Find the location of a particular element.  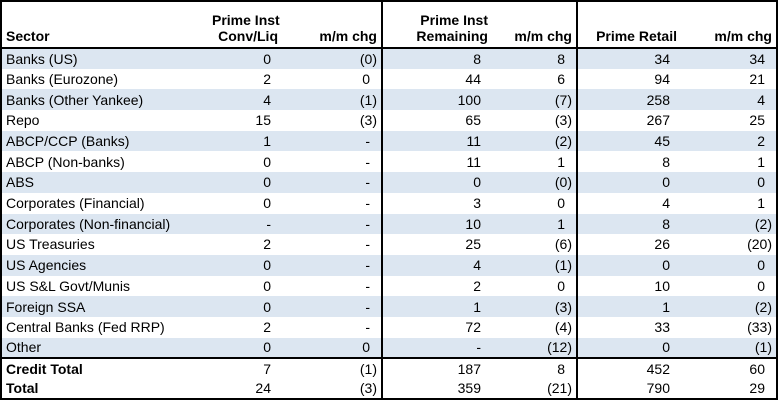

value-cell: (6) is located at coordinates (563, 244).